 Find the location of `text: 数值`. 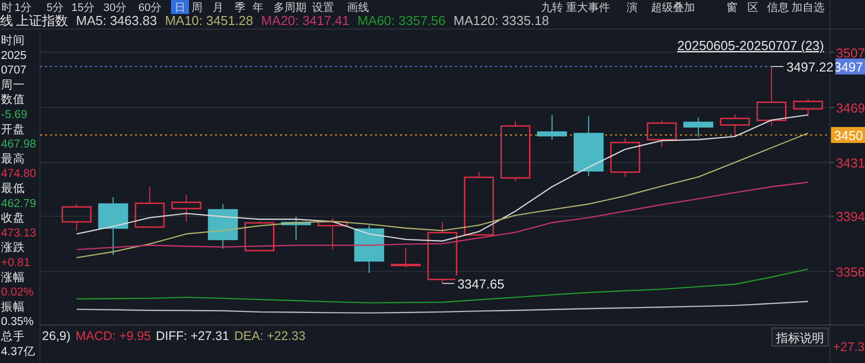

text: 数值 is located at coordinates (13, 99).